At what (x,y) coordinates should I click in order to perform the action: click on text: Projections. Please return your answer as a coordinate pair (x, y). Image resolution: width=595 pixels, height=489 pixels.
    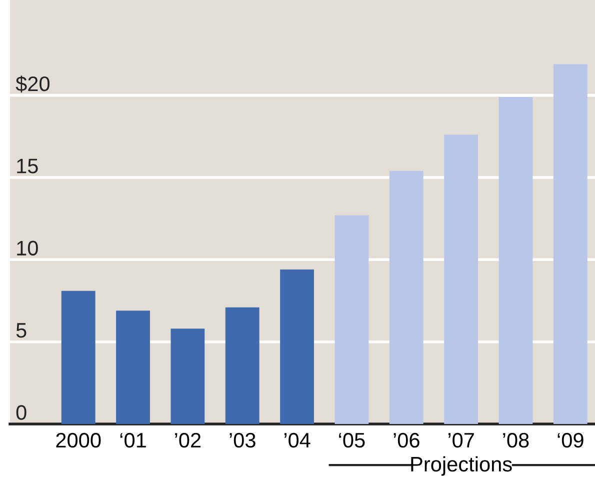
    Looking at the image, I should click on (461, 466).